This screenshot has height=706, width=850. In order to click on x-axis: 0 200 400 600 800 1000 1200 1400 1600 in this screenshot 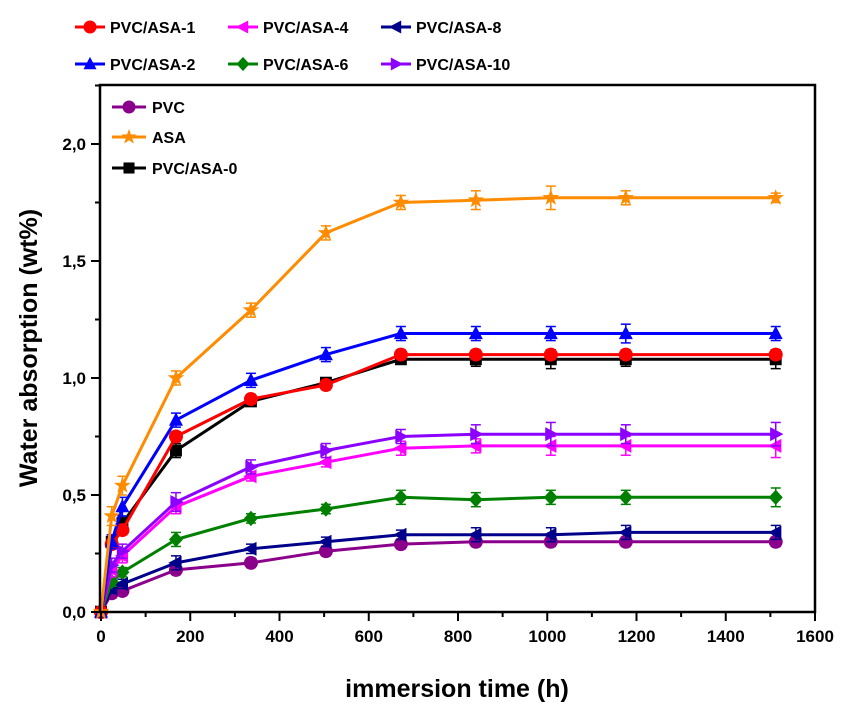, I will do `click(465, 629)`.